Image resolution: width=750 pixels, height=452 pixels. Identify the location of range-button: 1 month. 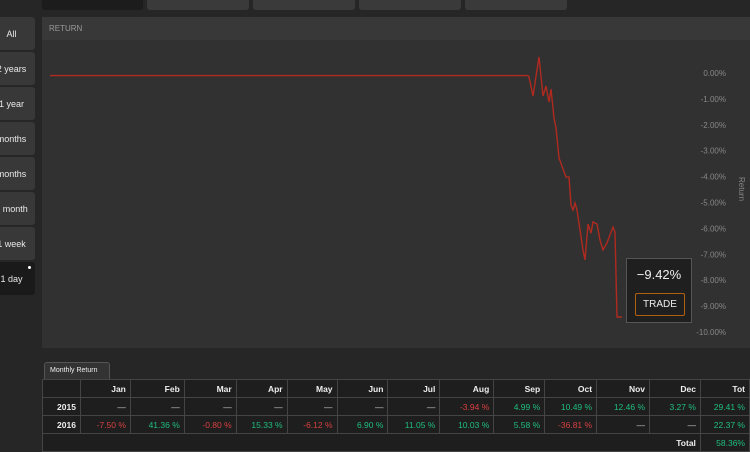
(17, 208).